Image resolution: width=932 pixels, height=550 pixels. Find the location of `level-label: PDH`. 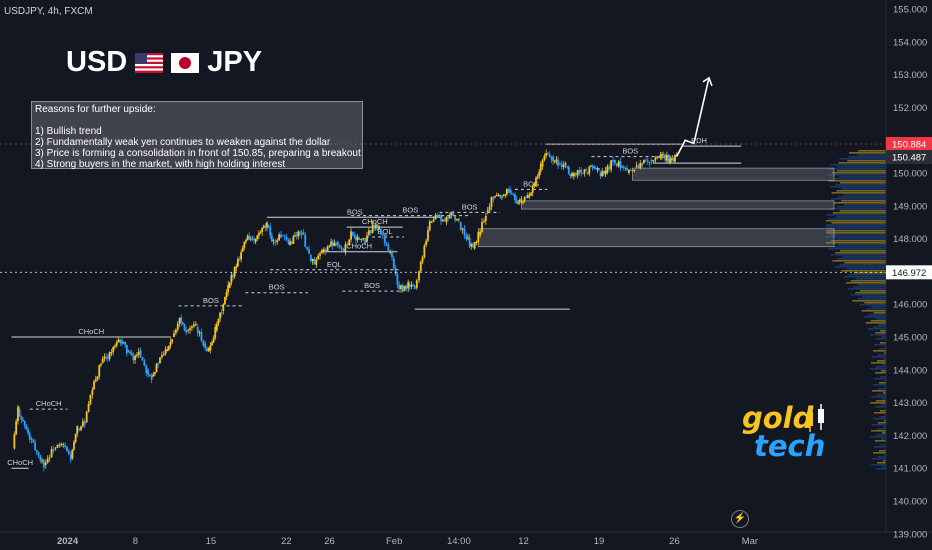

level-label: PDH is located at coordinates (699, 140).